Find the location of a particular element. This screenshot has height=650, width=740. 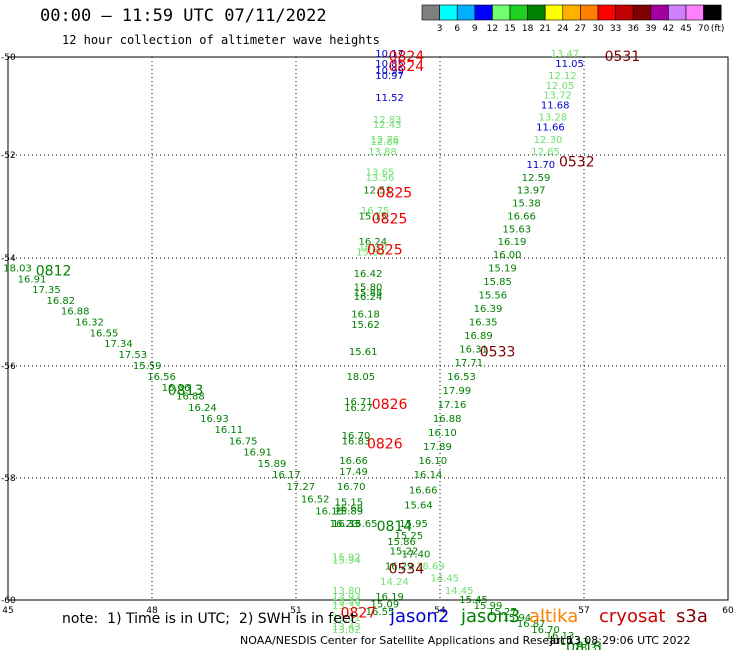

pass-time-label: 0812 is located at coordinates (54, 272).